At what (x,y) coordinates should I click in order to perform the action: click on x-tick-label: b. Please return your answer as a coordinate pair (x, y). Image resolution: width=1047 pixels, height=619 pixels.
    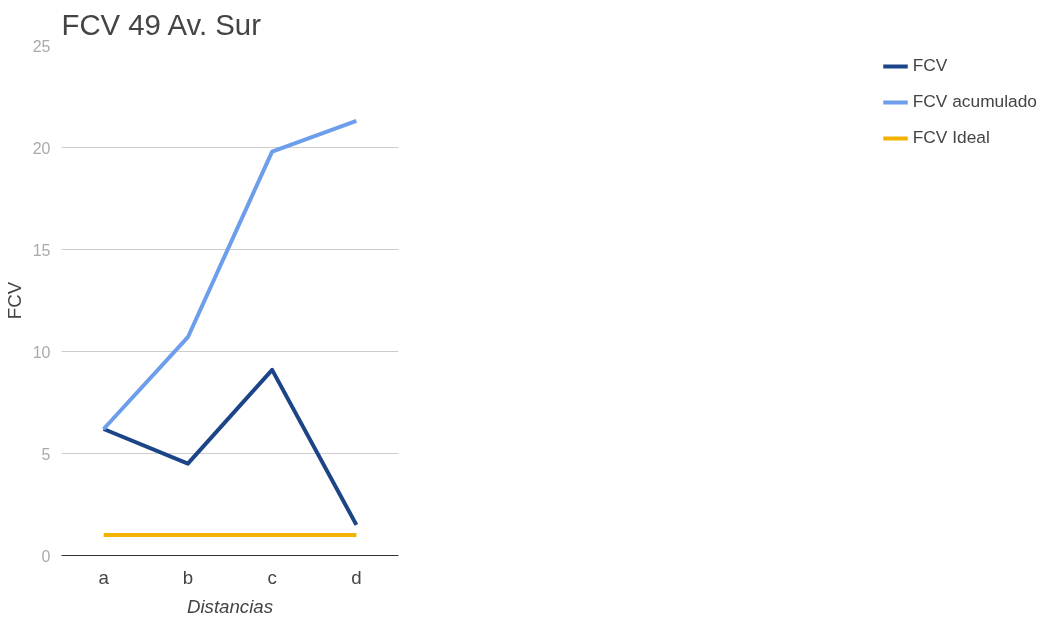
    Looking at the image, I should click on (188, 577).